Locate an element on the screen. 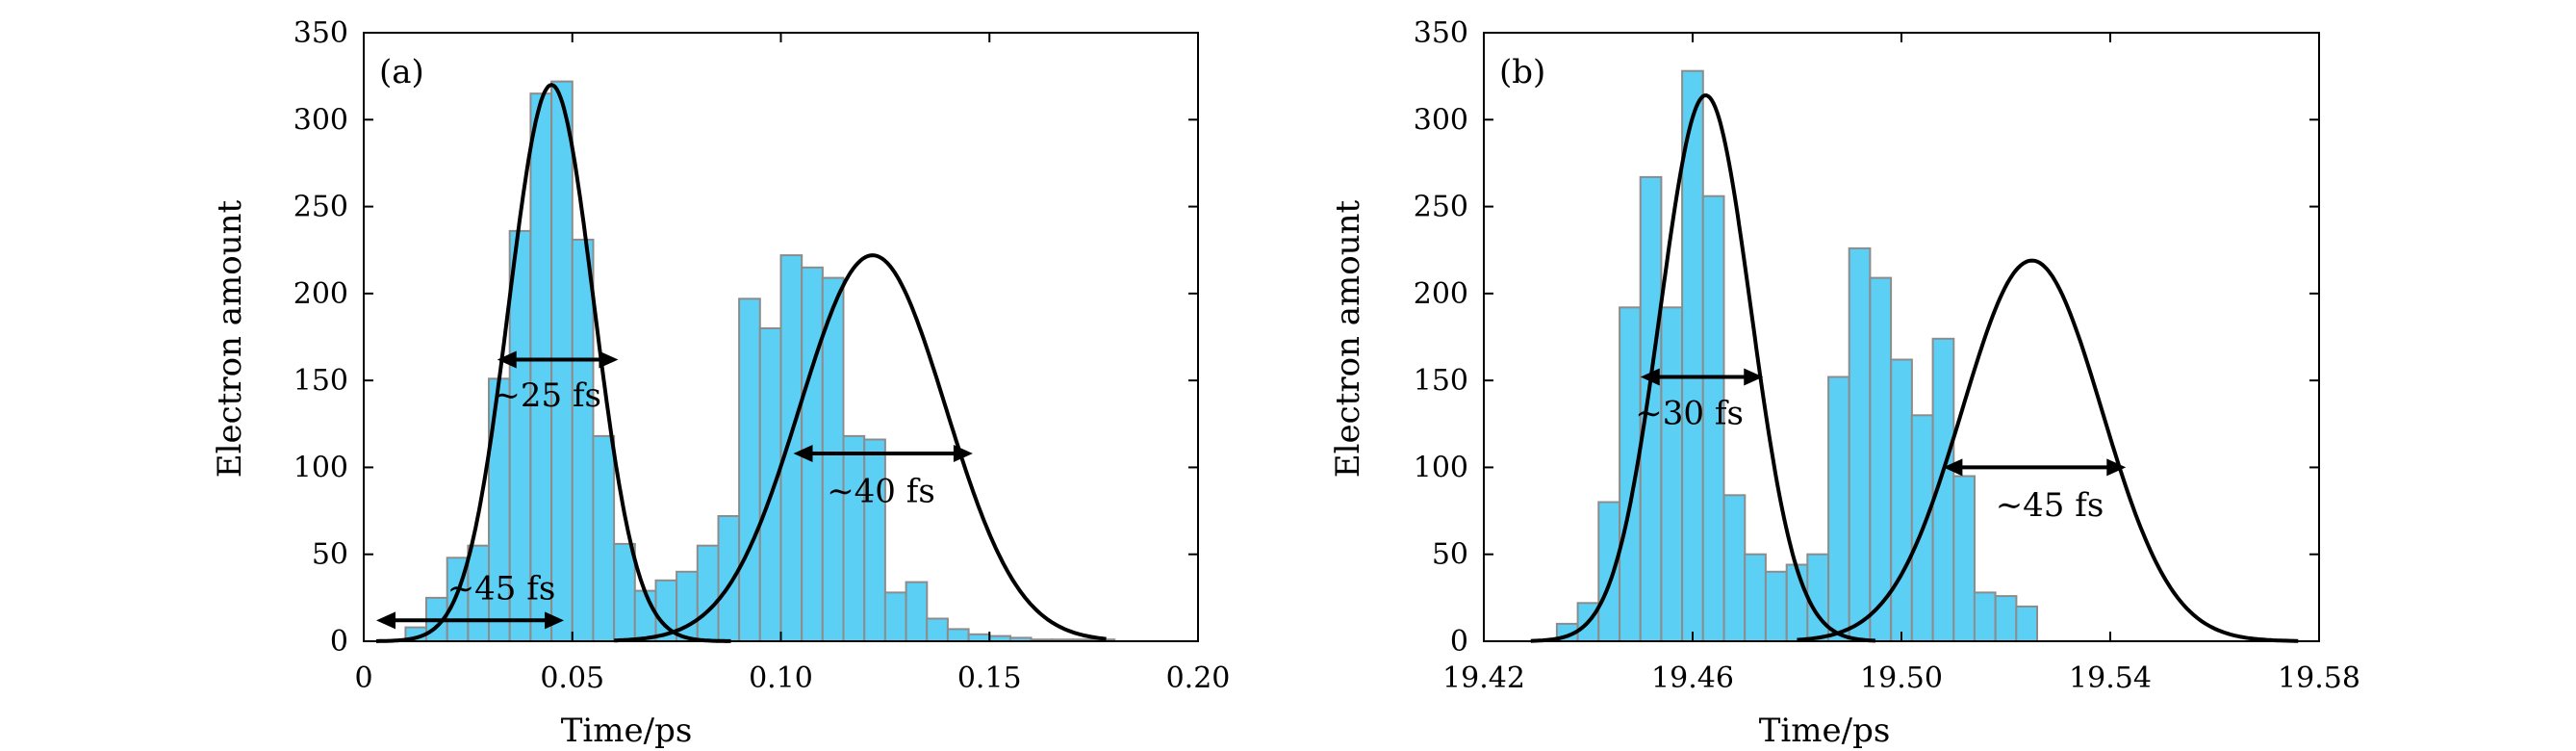 The width and height of the screenshot is (2576, 751). width-annotation-label: ∼25 fs is located at coordinates (547, 395).